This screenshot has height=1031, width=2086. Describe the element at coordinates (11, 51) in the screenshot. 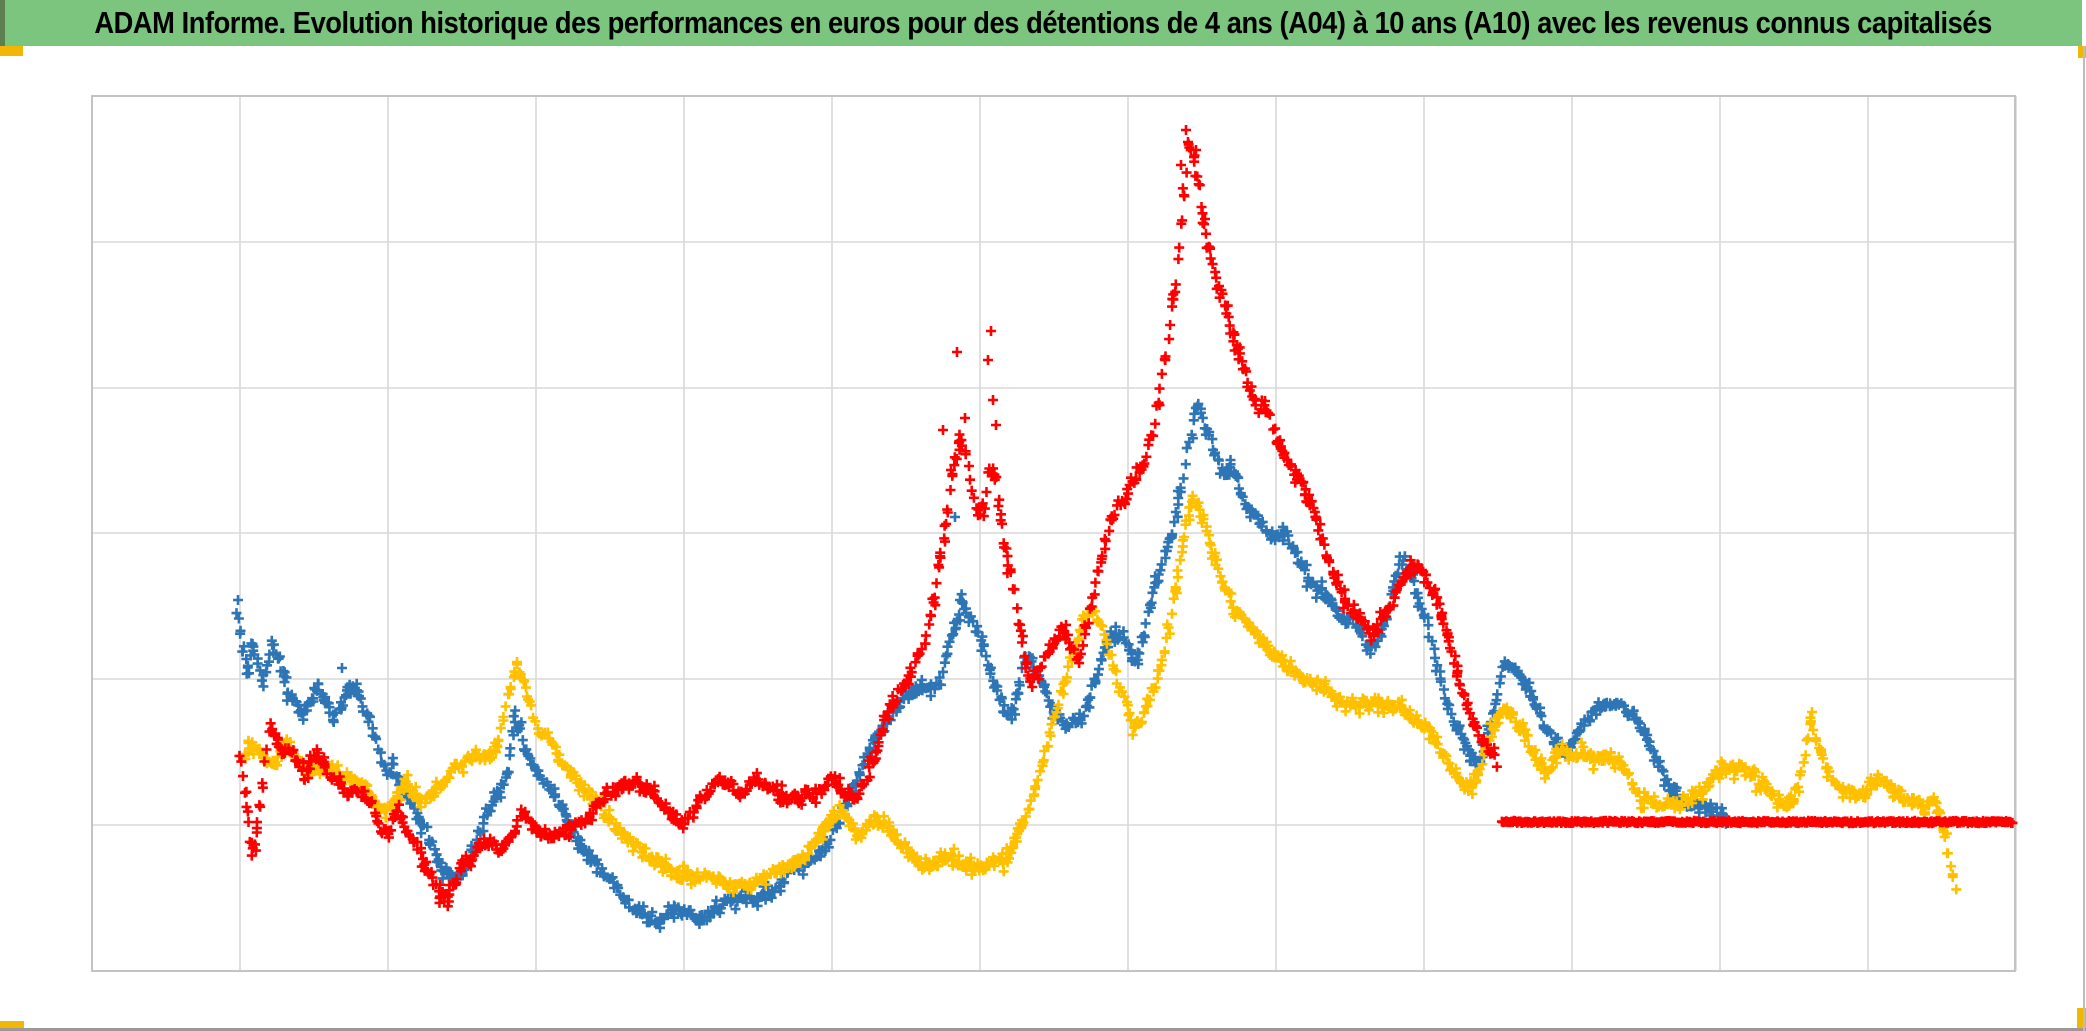

I see `corner-accent-top-left` at that location.